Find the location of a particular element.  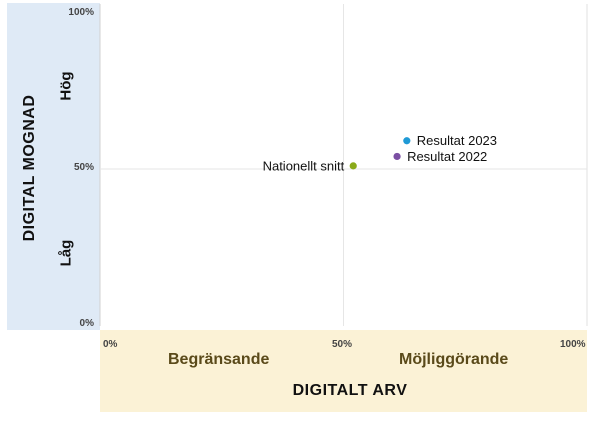

x-category-low: Begränsande is located at coordinates (219, 359).